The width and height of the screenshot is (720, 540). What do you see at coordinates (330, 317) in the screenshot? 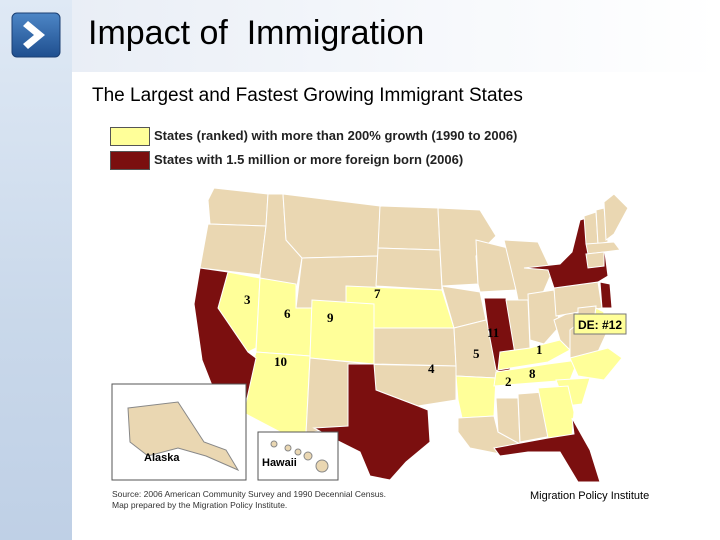
I see `rank-label-colorado: 9` at bounding box center [330, 317].